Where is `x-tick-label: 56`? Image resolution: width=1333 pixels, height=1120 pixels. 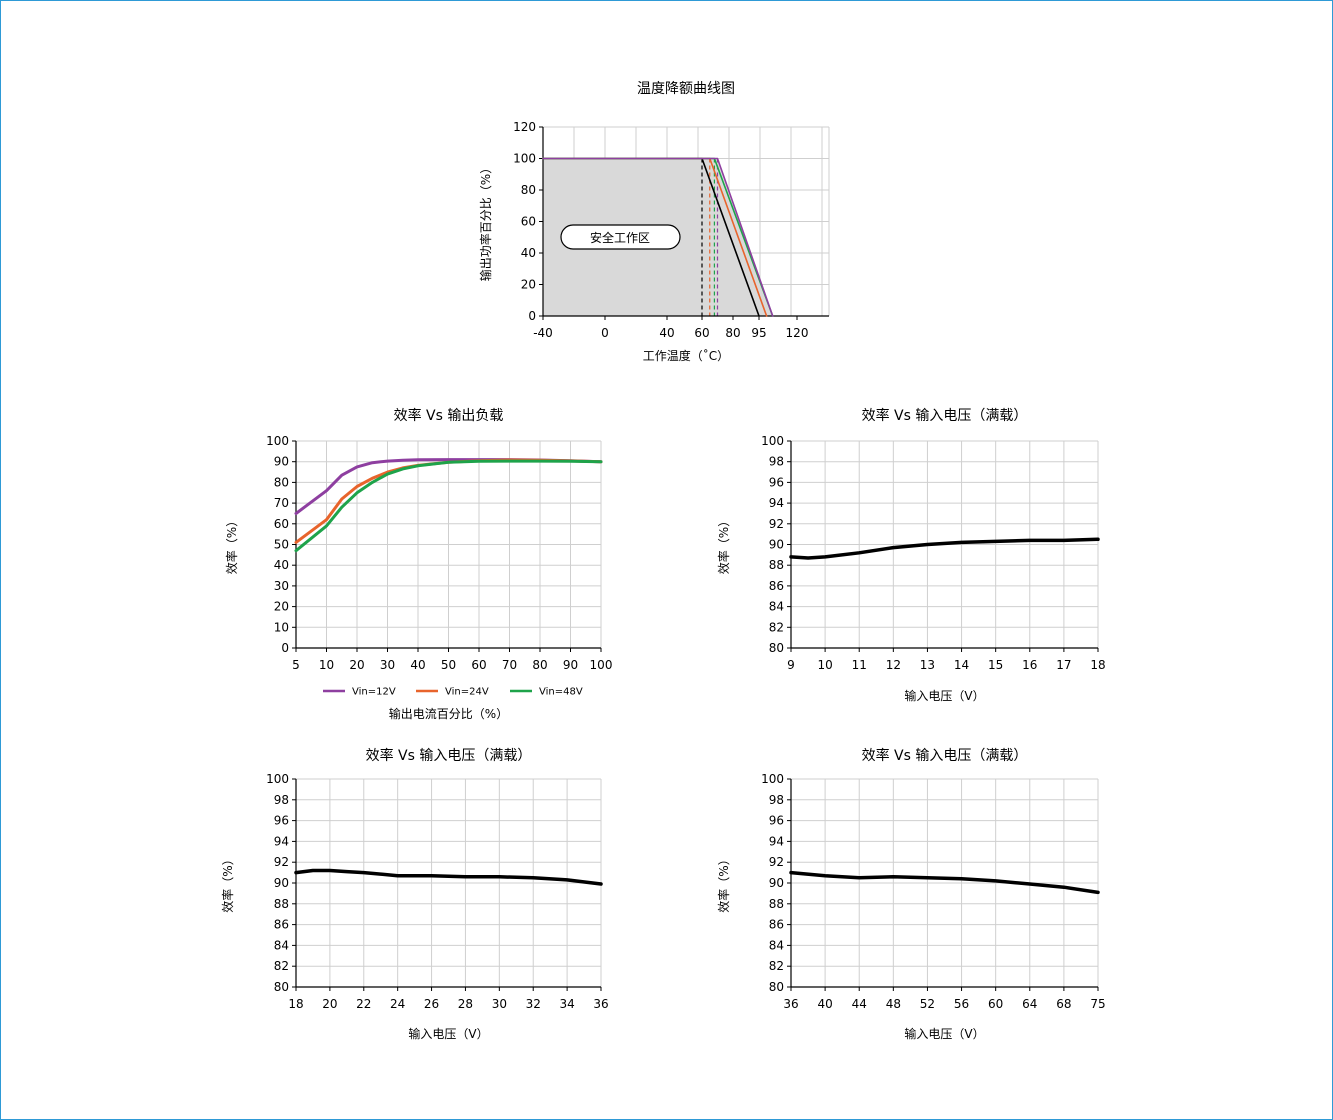 x-tick-label: 56 is located at coordinates (961, 1004).